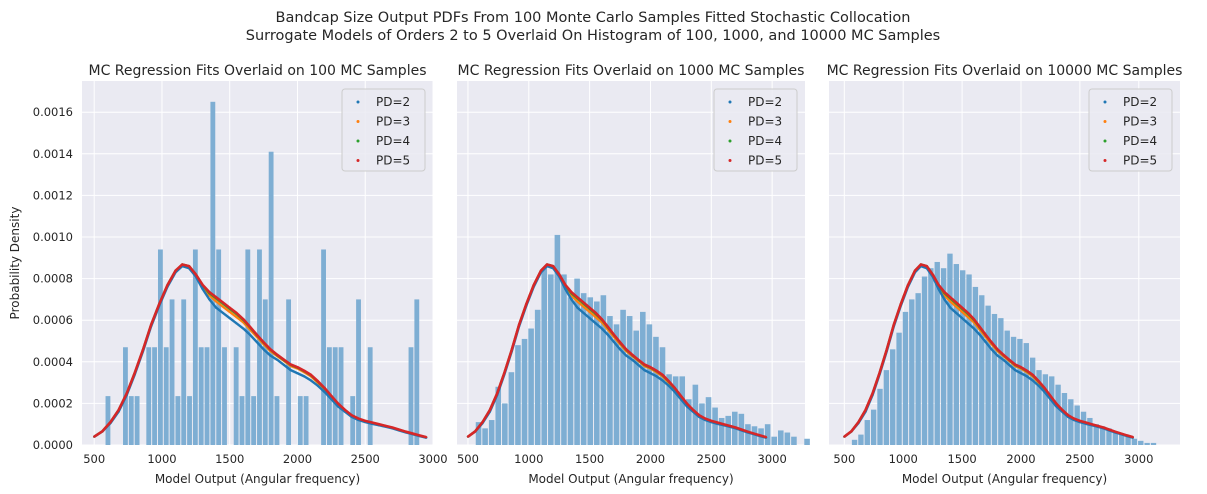  I want to click on x-tick-label: 500, so click(468, 459).